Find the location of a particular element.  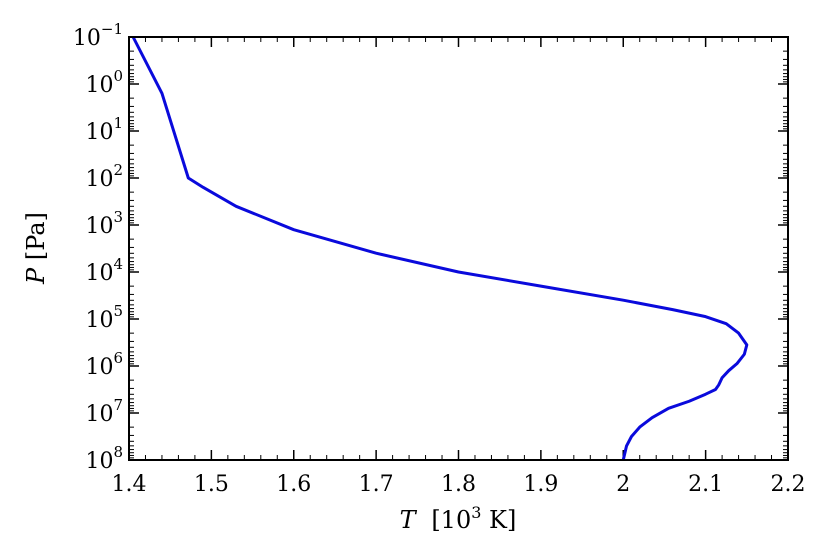

y-tick-label: 10⁰ is located at coordinates (104, 82).